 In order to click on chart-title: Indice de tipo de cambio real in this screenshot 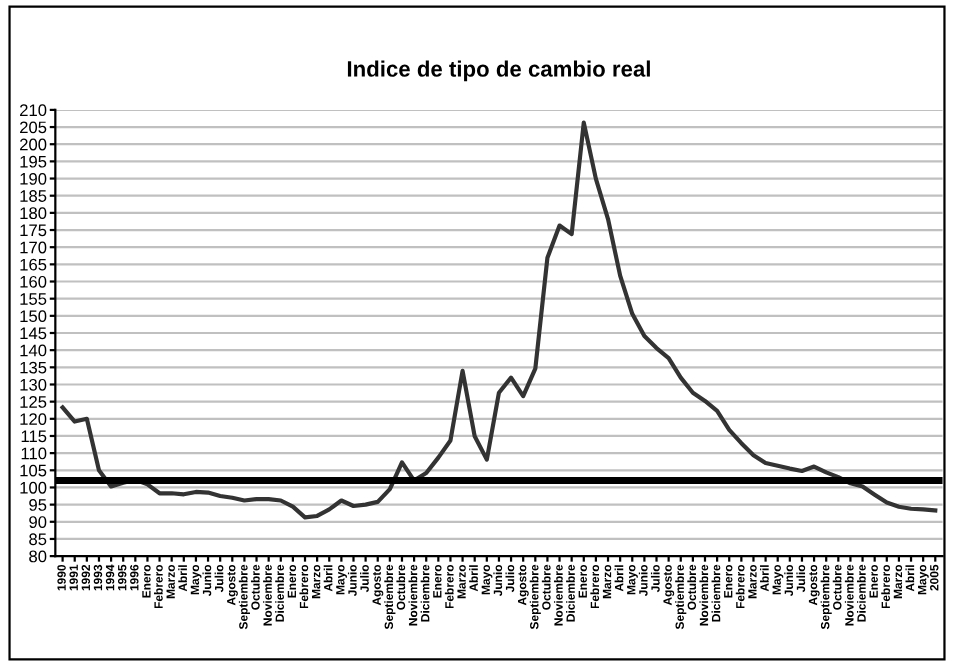, I will do `click(498, 71)`.